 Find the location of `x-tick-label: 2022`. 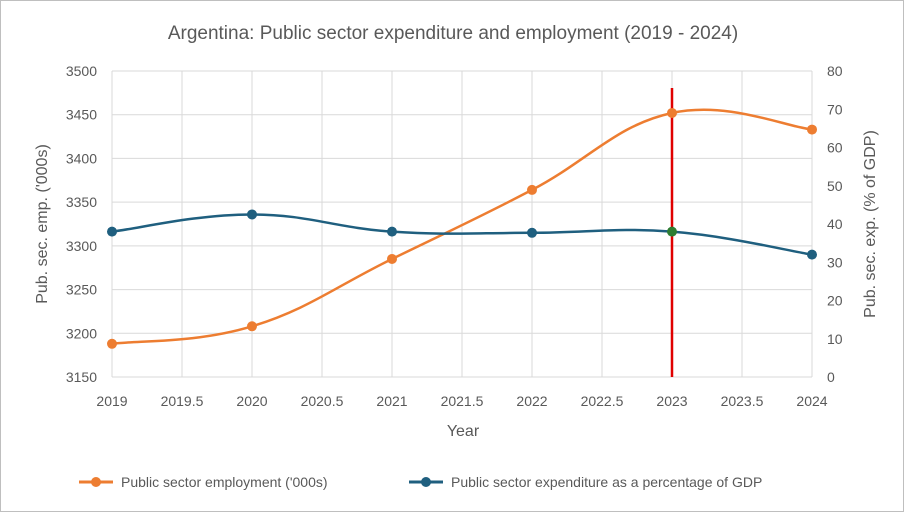

x-tick-label: 2022 is located at coordinates (531, 401).